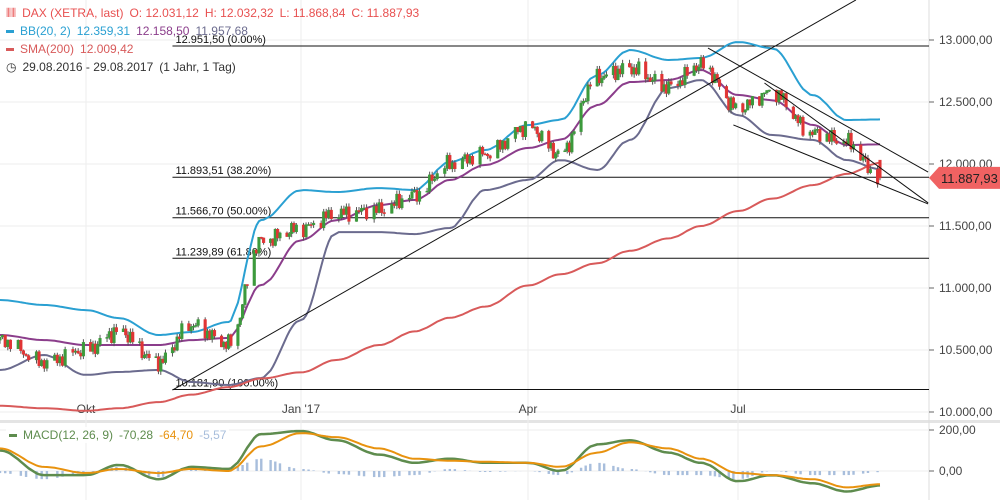 This screenshot has height=500, width=1000. What do you see at coordinates (88, 67) in the screenshot?
I see `date-range: 29.08.2016 - 29.08.2017` at bounding box center [88, 67].